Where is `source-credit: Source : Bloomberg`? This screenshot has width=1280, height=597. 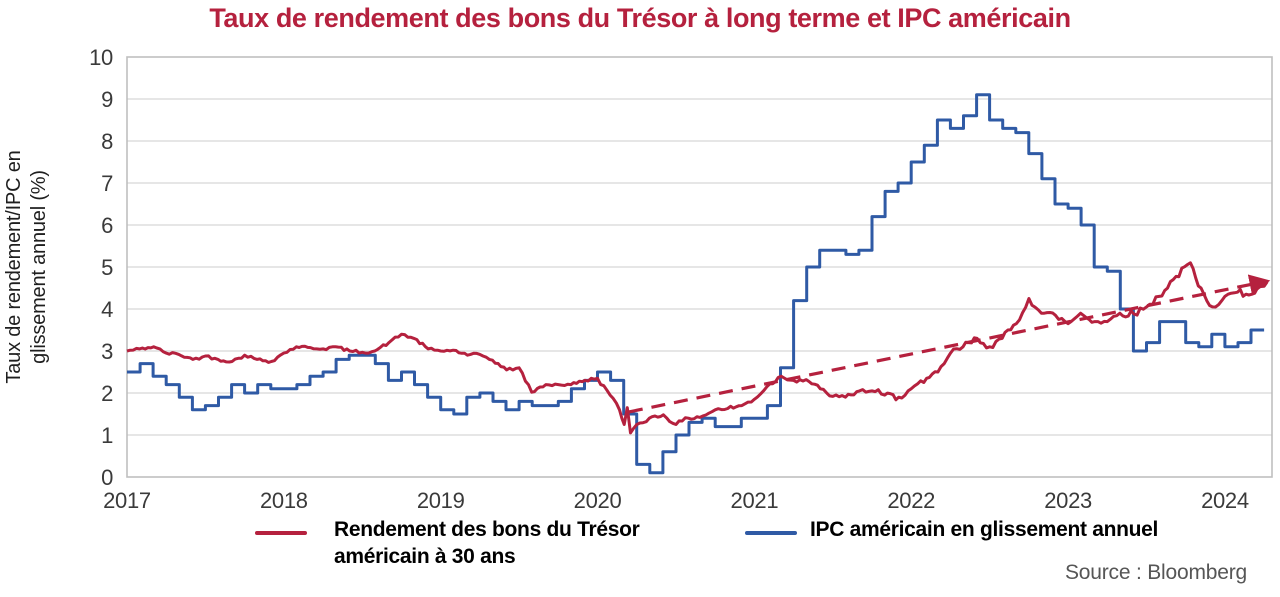
source-credit: Source : Bloomberg is located at coordinates (1156, 572).